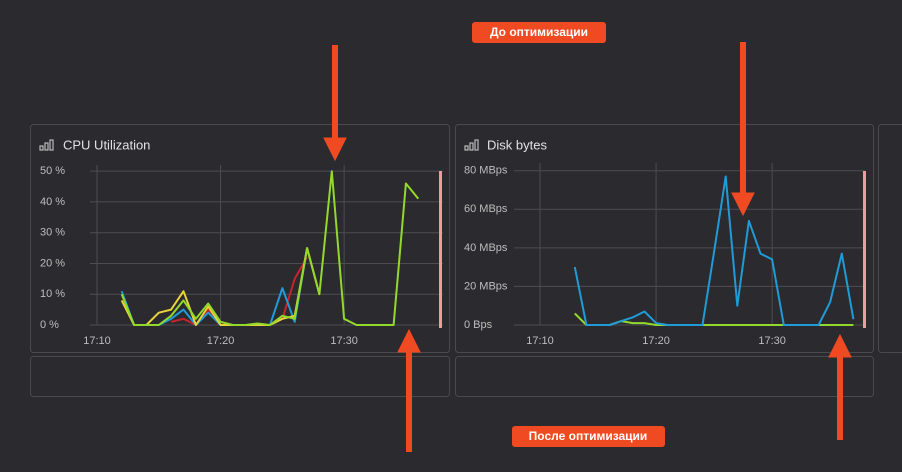 This screenshot has width=902, height=472. I want to click on panel-title: Disk bytes, so click(517, 144).